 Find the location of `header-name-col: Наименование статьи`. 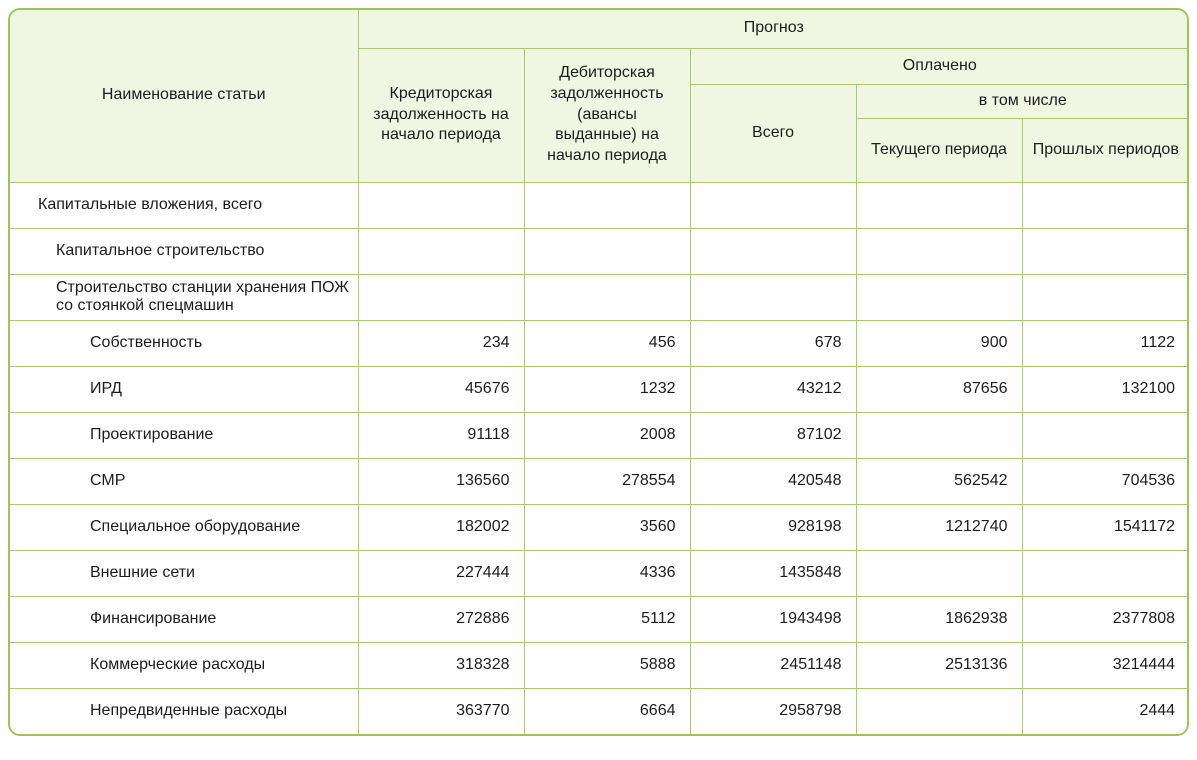

header-name-col: Наименование статьи is located at coordinates (184, 96).